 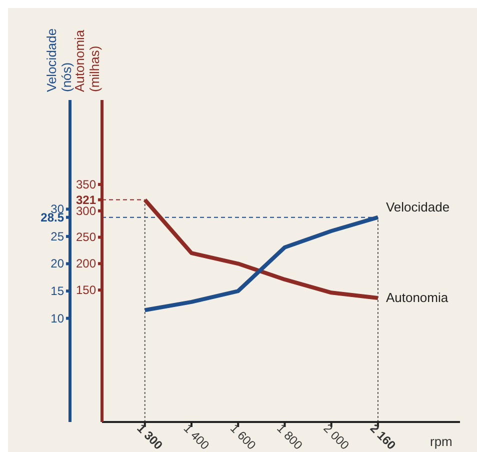 What do you see at coordinates (243, 436) in the screenshot?
I see `x-tick-label: 1 600` at bounding box center [243, 436].